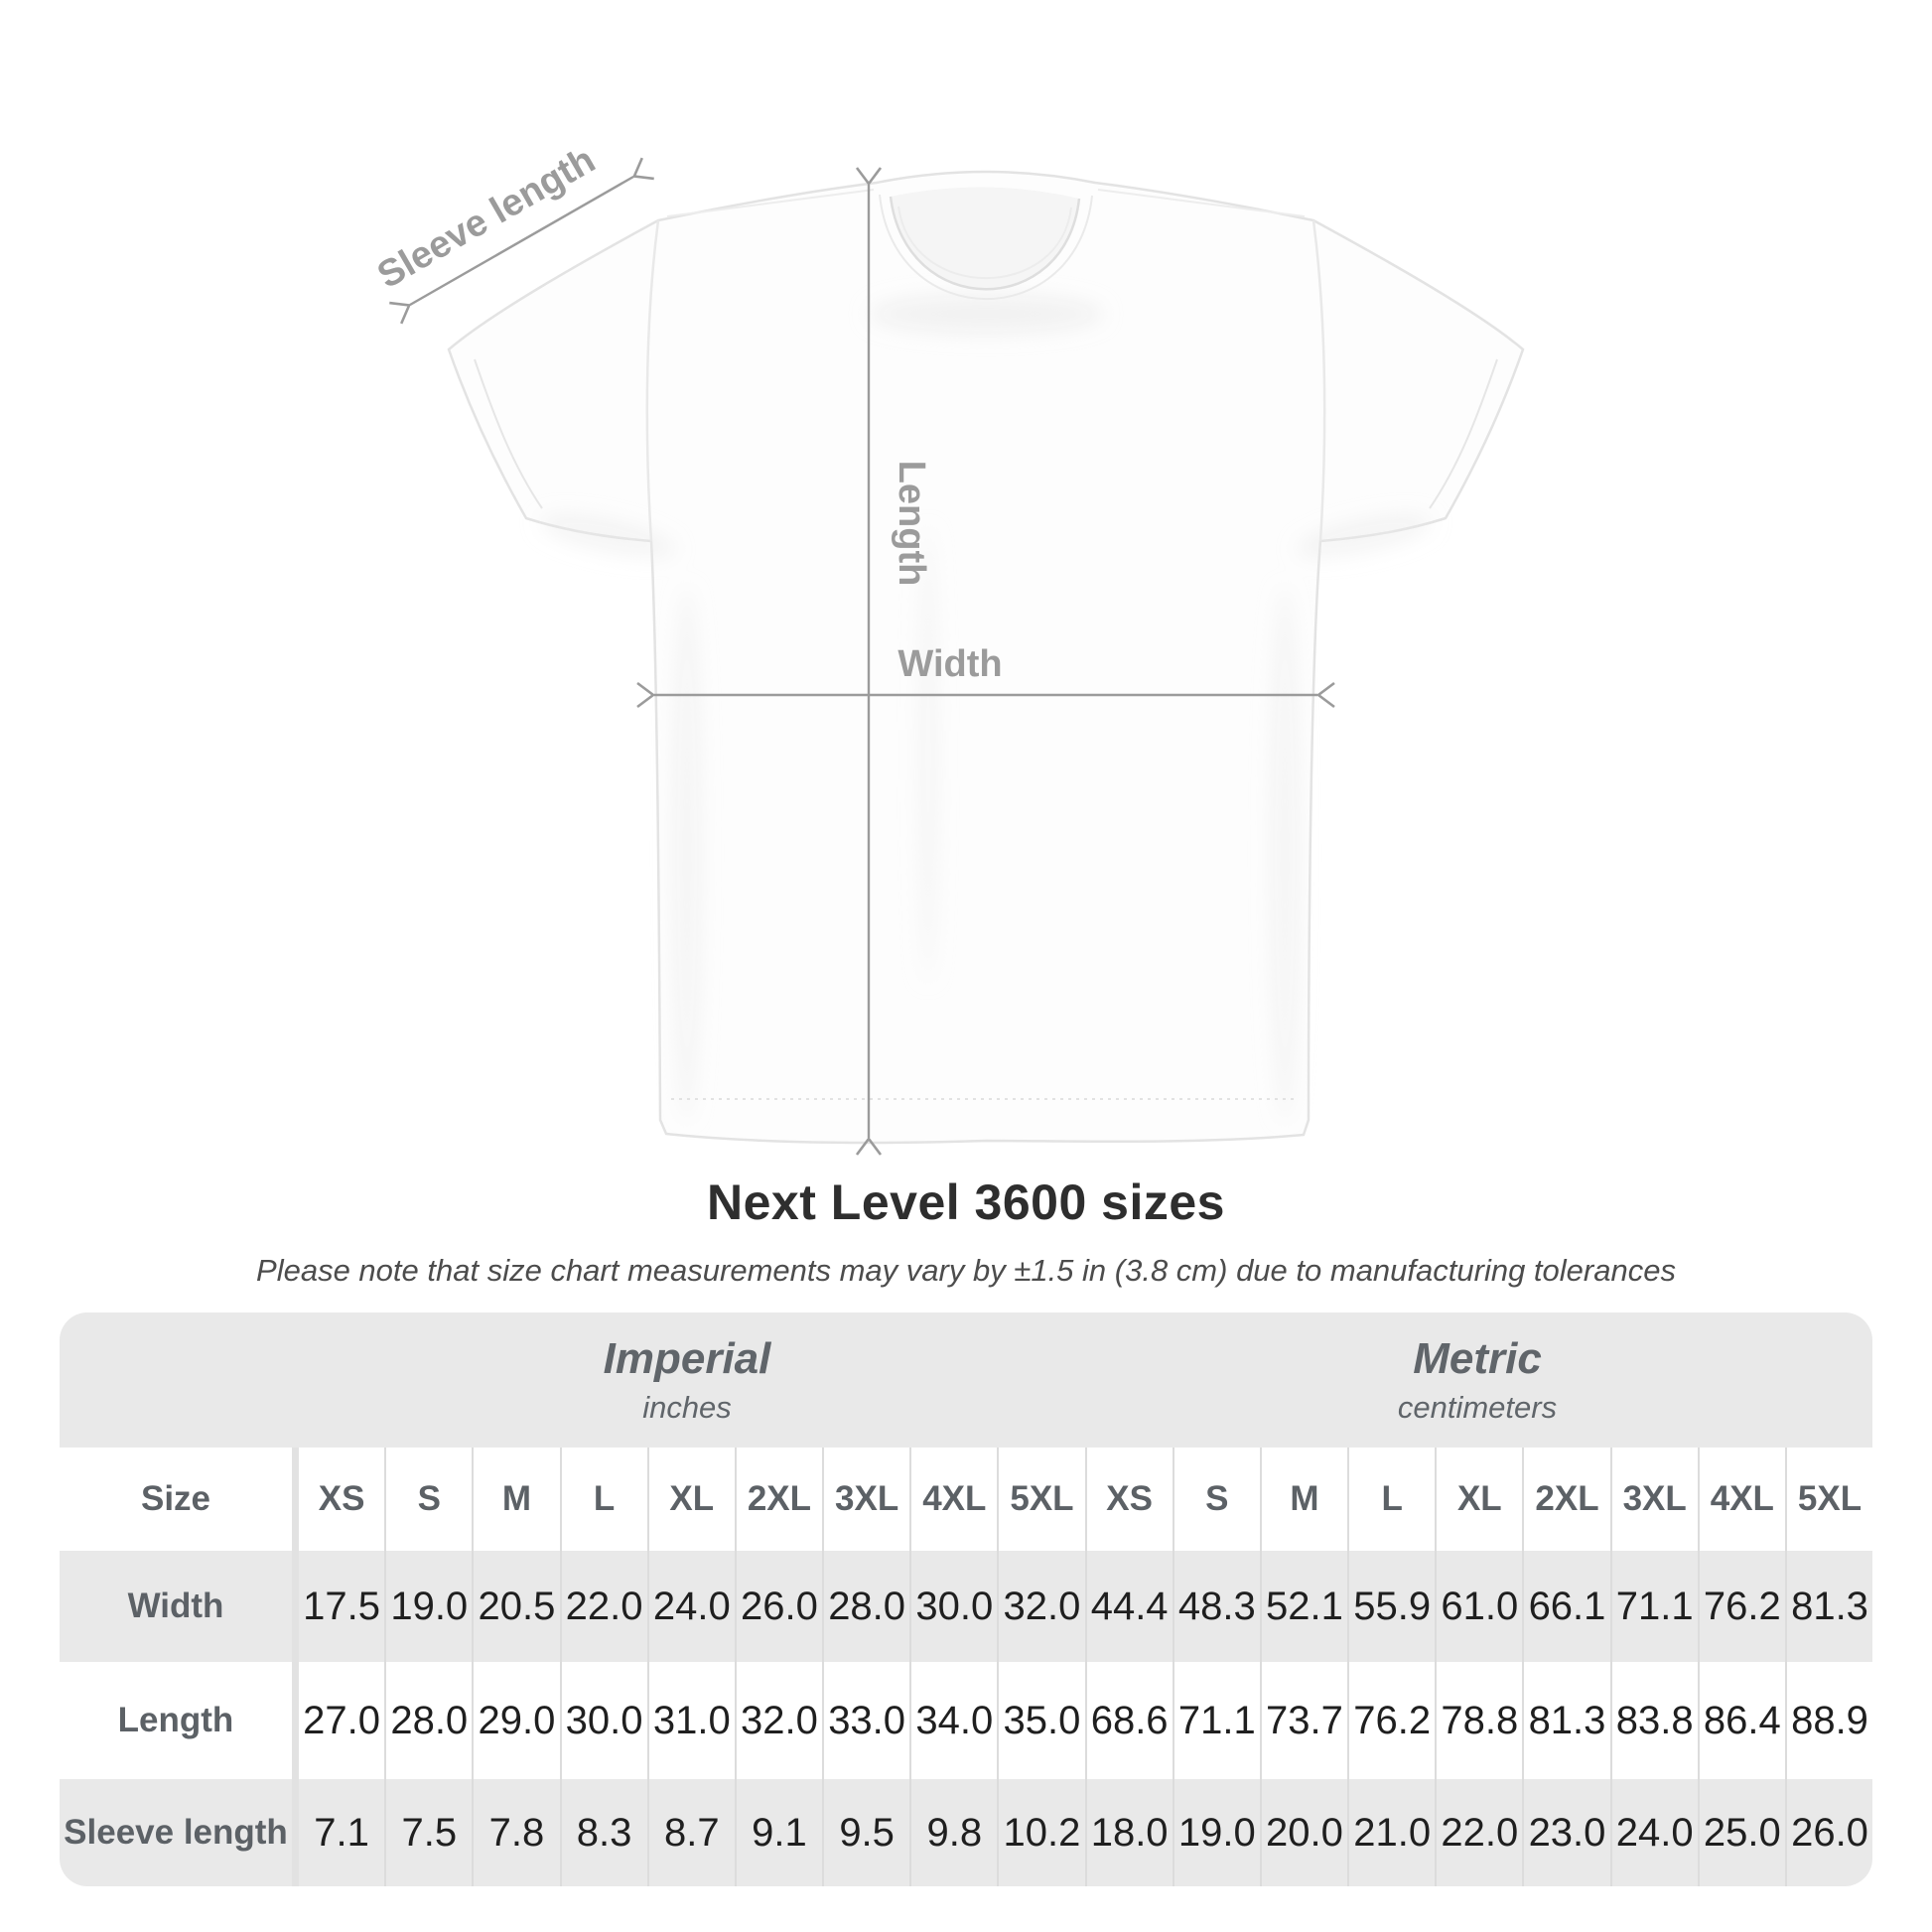  What do you see at coordinates (1478, 1721) in the screenshot?
I see `value-cell: 78.8` at bounding box center [1478, 1721].